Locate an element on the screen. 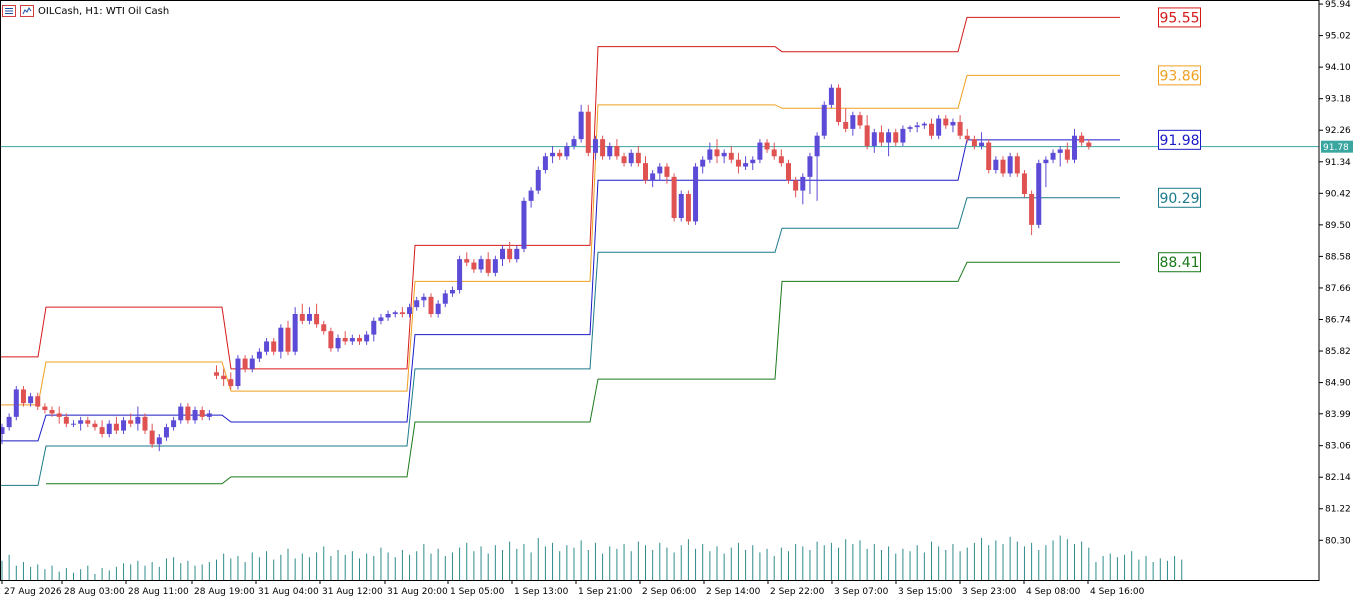 The height and width of the screenshot is (601, 1363). price-tick-label: 88.58 is located at coordinates (1338, 257).